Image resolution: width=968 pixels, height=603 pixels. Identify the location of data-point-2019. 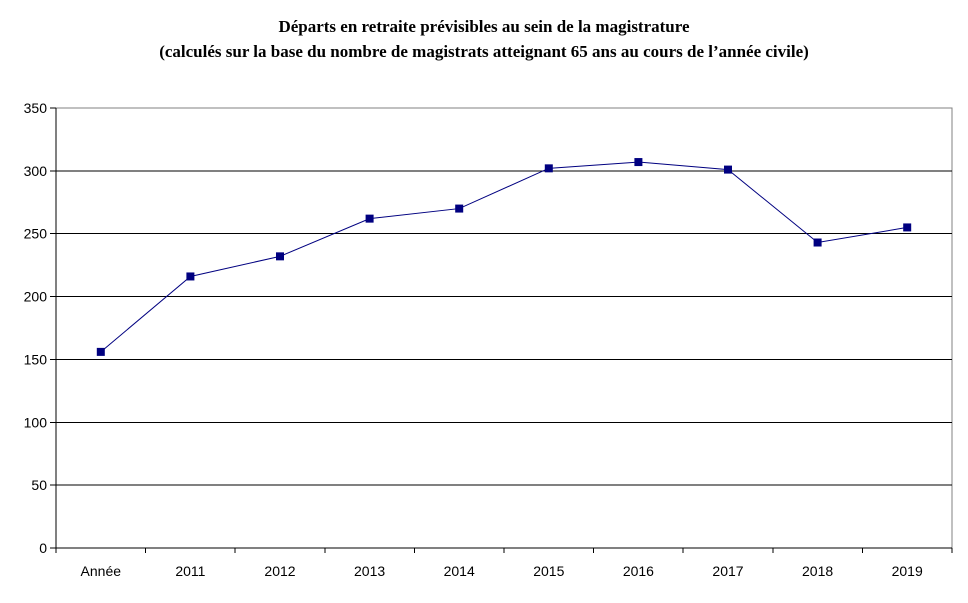
(907, 227).